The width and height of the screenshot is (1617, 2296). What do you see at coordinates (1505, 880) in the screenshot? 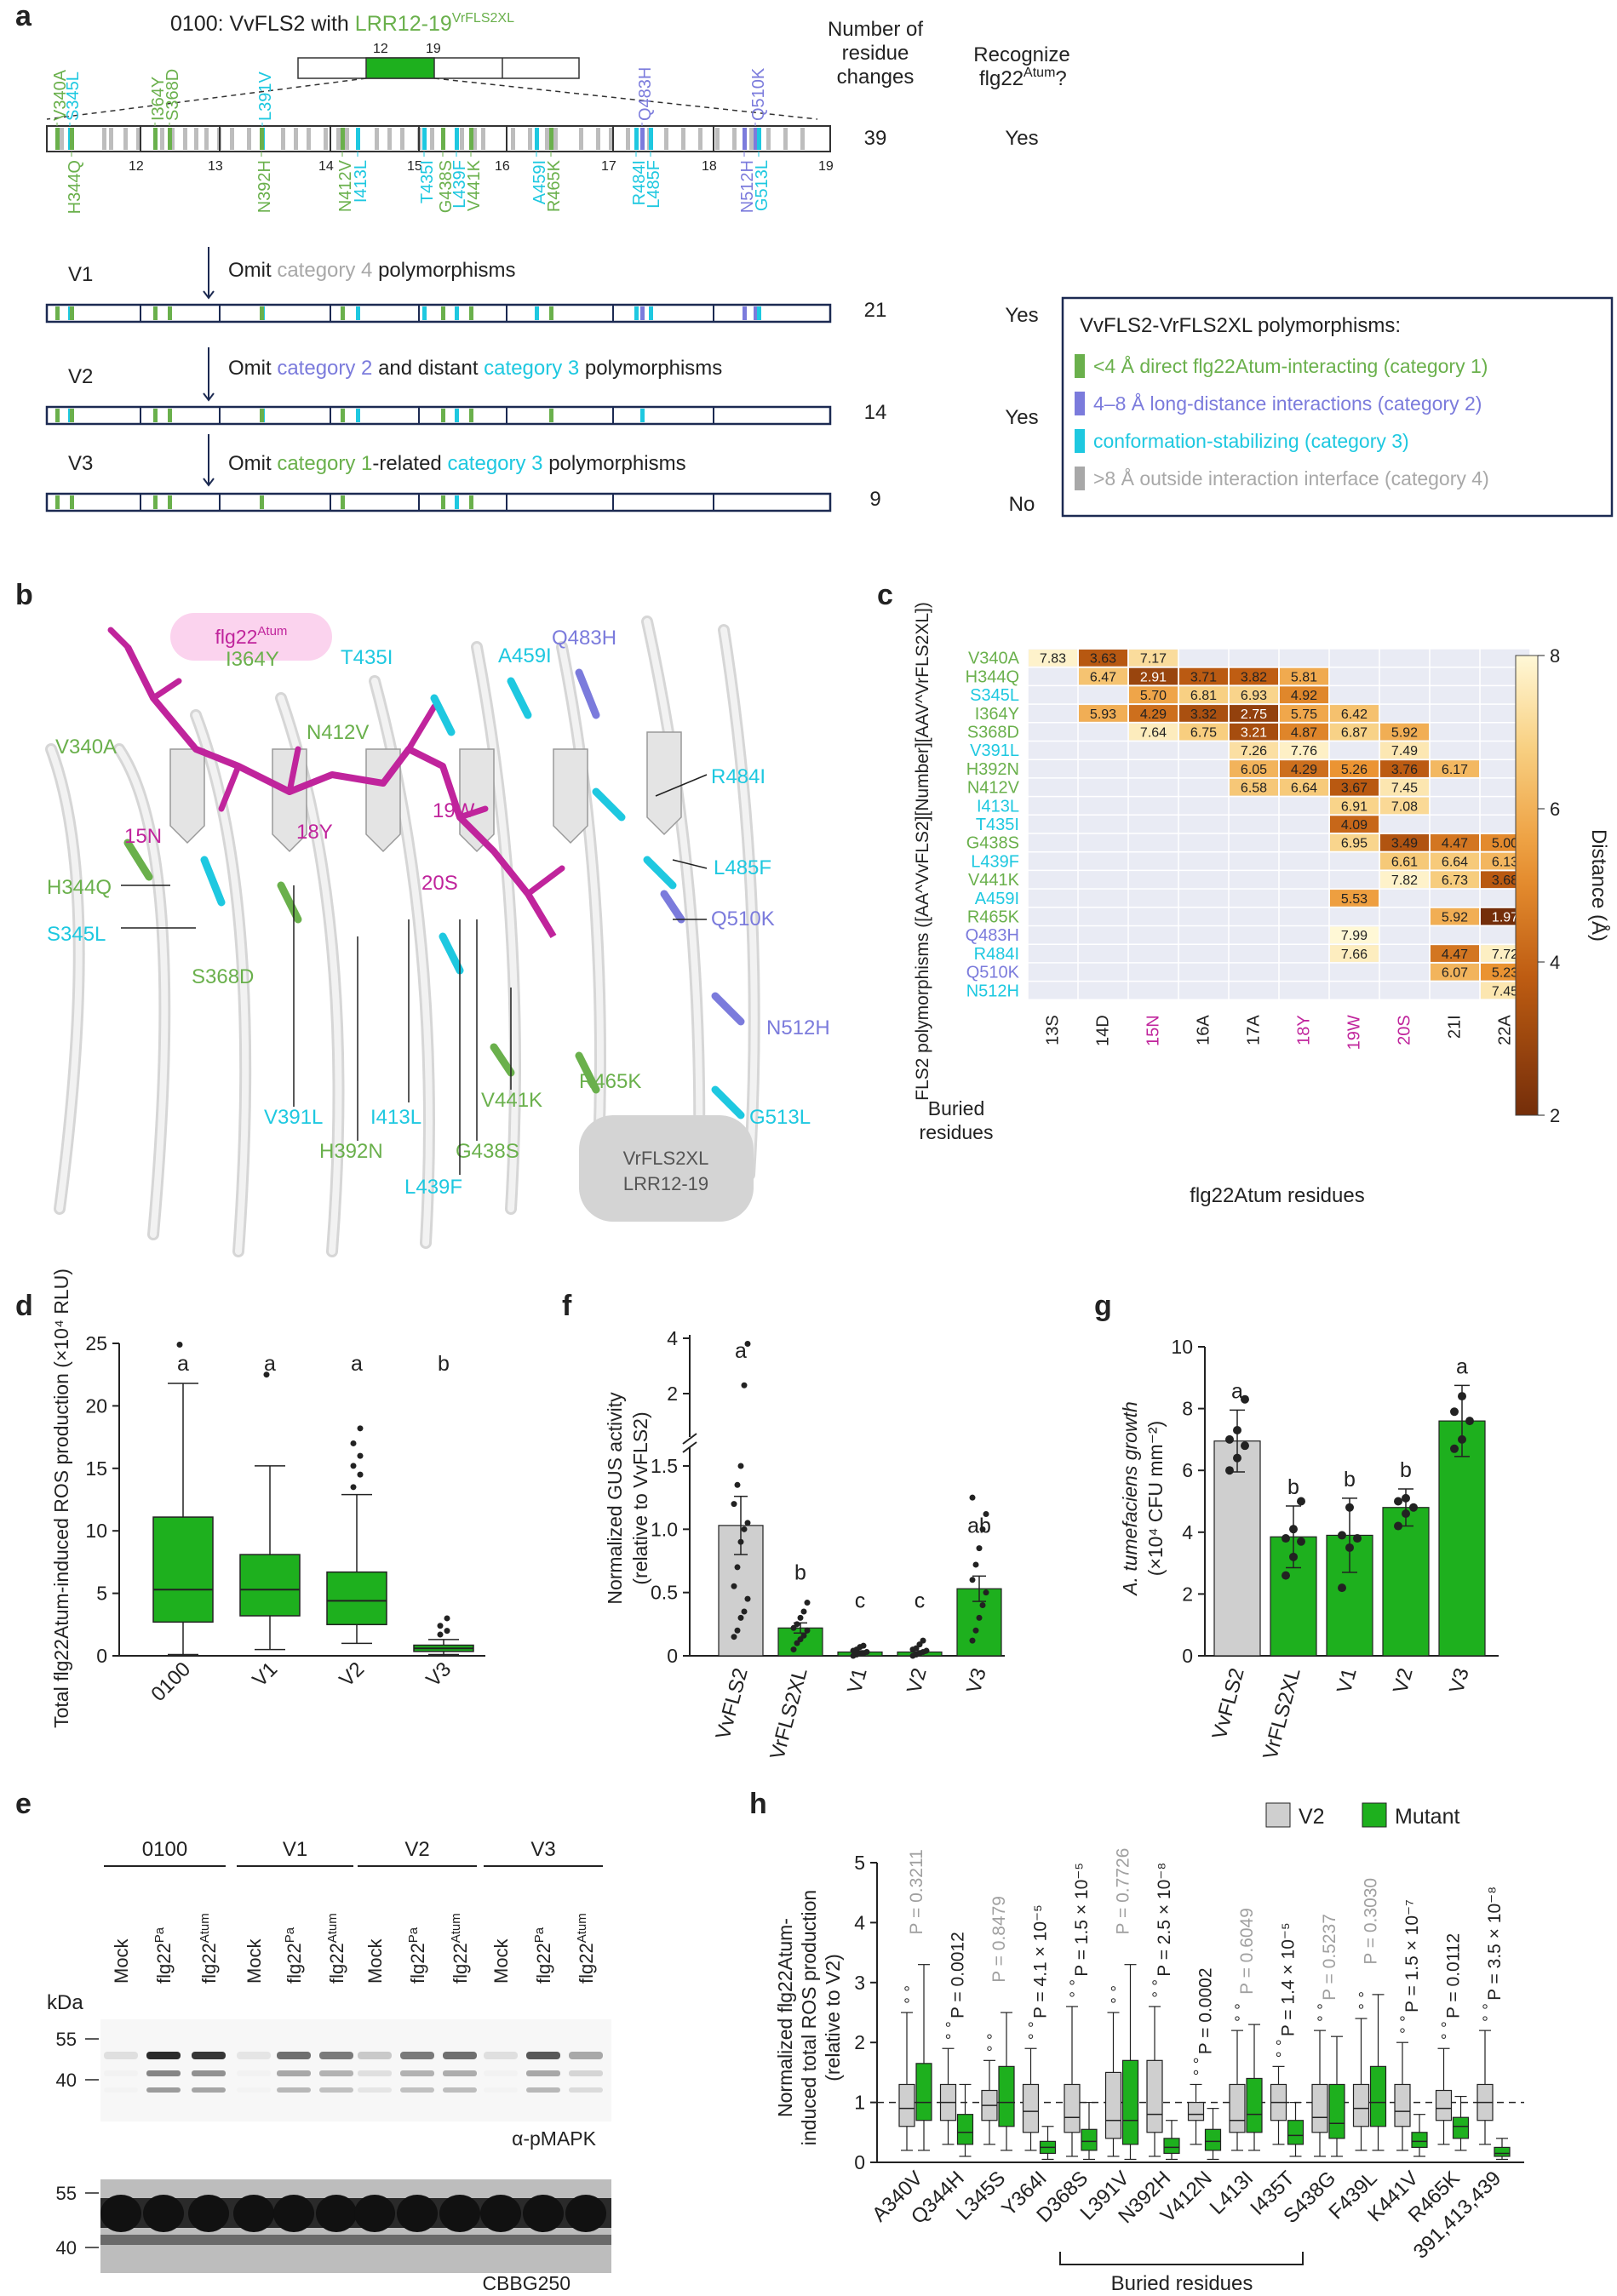
I see `heatmap-value: 3.68` at bounding box center [1505, 880].